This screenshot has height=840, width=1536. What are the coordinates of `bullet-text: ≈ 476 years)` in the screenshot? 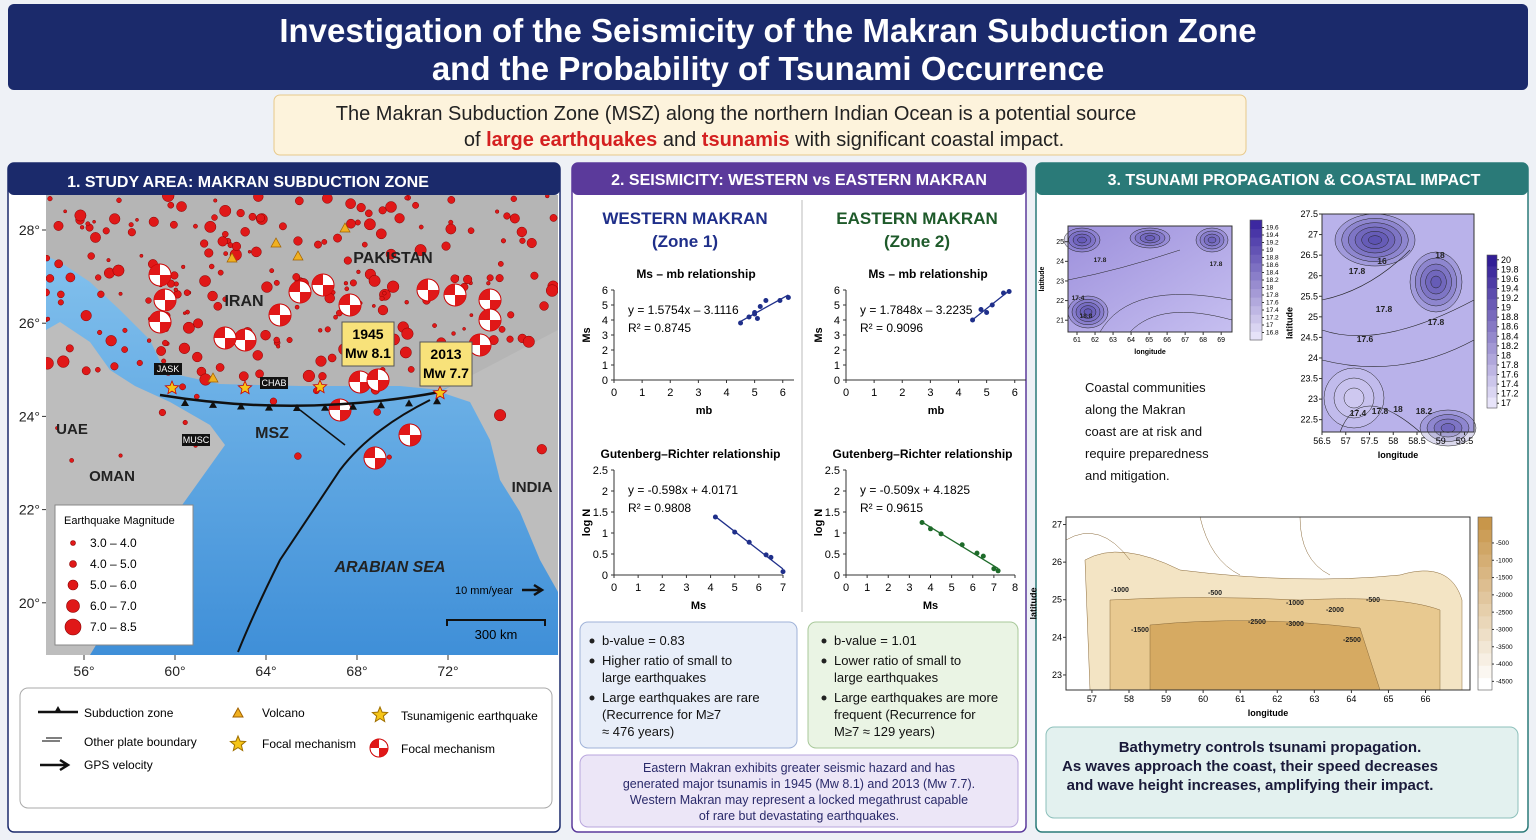 It's located at (638, 731).